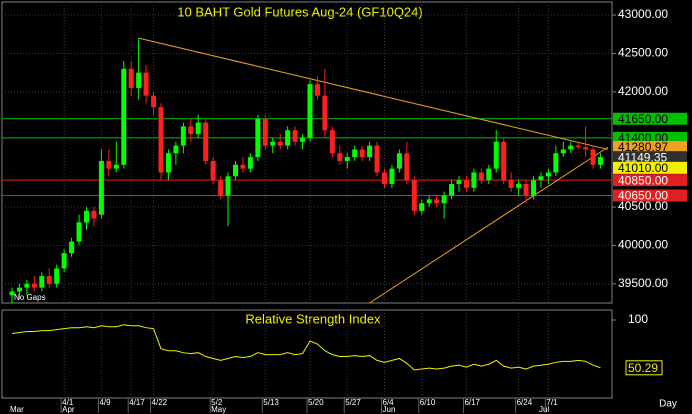 The height and width of the screenshot is (414, 692). Describe the element at coordinates (643, 180) in the screenshot. I see `price-box-label: 40850.00` at that location.